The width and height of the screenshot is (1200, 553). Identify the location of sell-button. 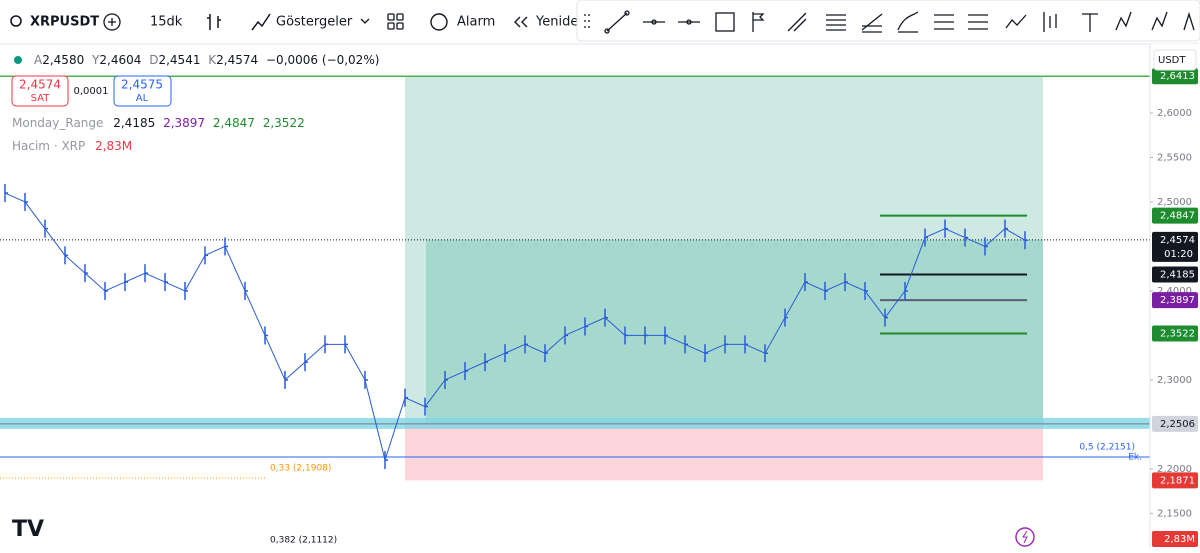
(40, 91).